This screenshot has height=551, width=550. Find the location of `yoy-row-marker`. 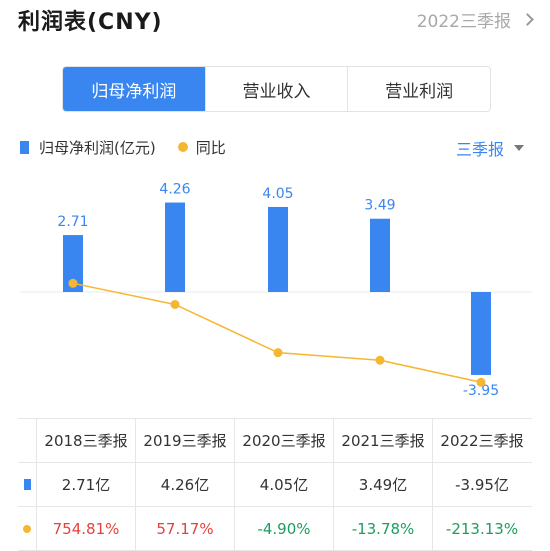

yoy-row-marker is located at coordinates (27, 528).